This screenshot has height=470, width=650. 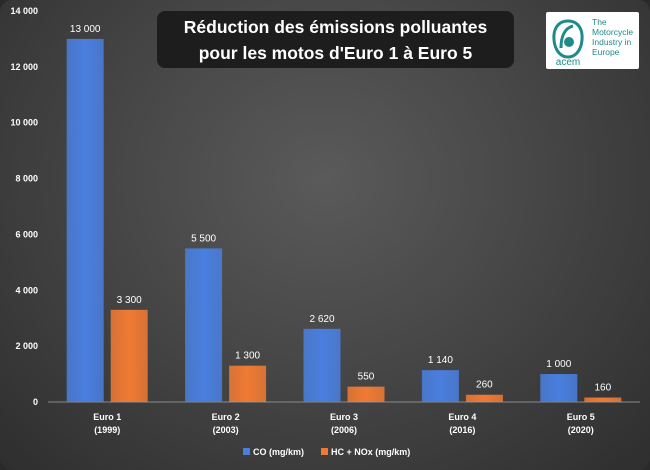 I want to click on y-tick-label: 0, so click(x=35, y=402).